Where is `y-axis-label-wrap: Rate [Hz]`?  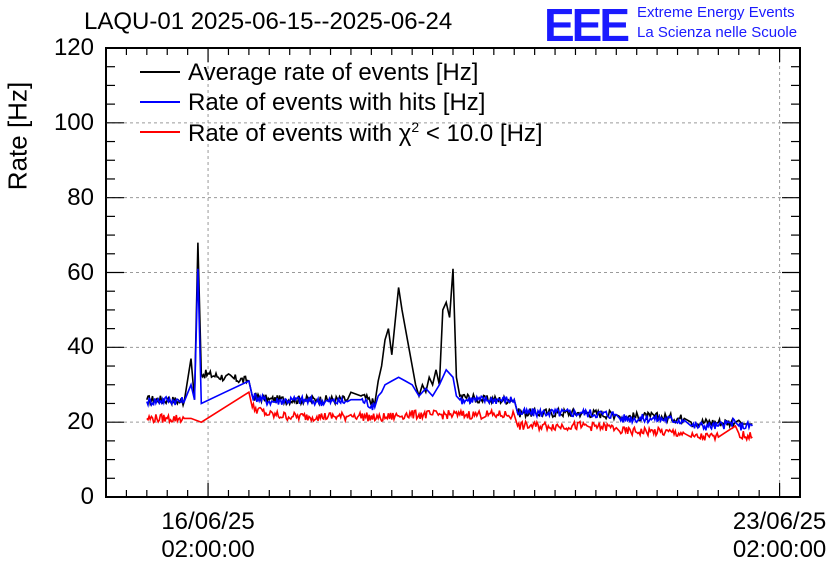 y-axis-label-wrap: Rate [Hz] is located at coordinates (18, 136).